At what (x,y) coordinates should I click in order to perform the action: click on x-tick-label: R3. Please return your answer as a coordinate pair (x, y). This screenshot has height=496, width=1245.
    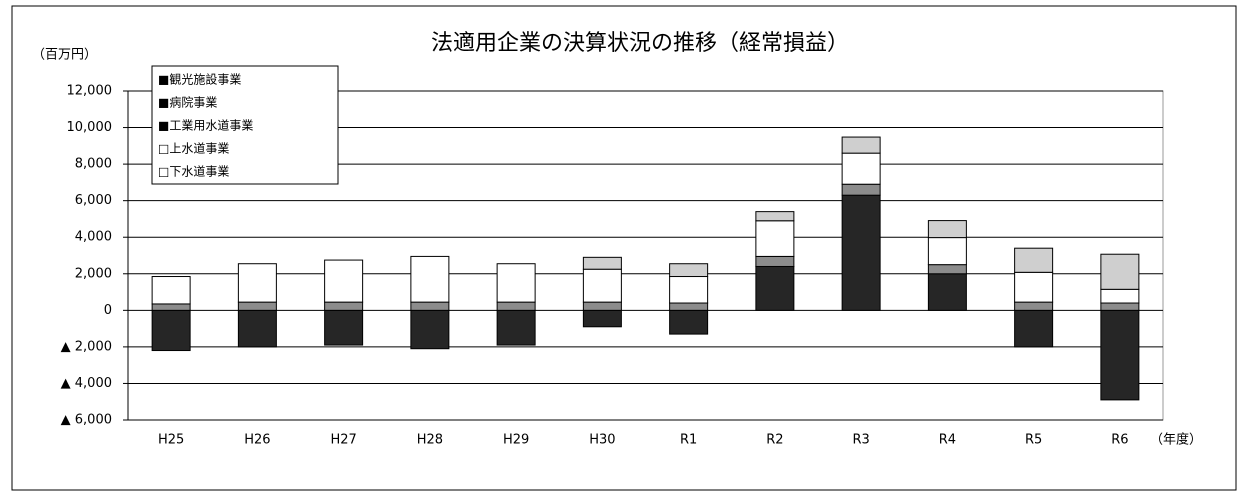
    Looking at the image, I should click on (860, 440).